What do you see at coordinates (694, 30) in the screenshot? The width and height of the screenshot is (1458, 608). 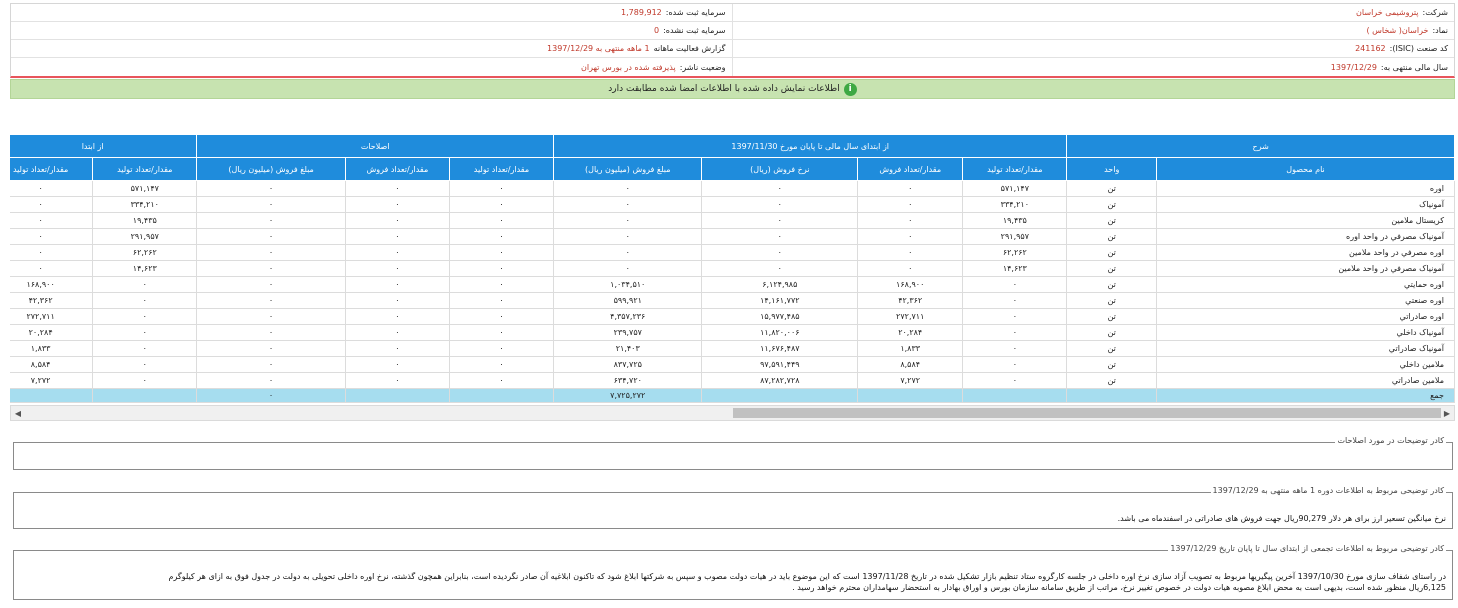 I see `unregistered-capital-label: سرمایه ثبت نشده:` at bounding box center [694, 30].